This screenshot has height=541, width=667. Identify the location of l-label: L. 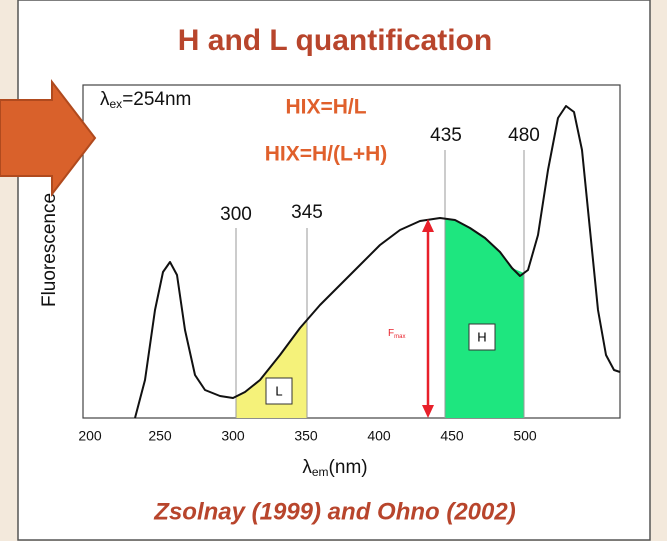
(278, 390).